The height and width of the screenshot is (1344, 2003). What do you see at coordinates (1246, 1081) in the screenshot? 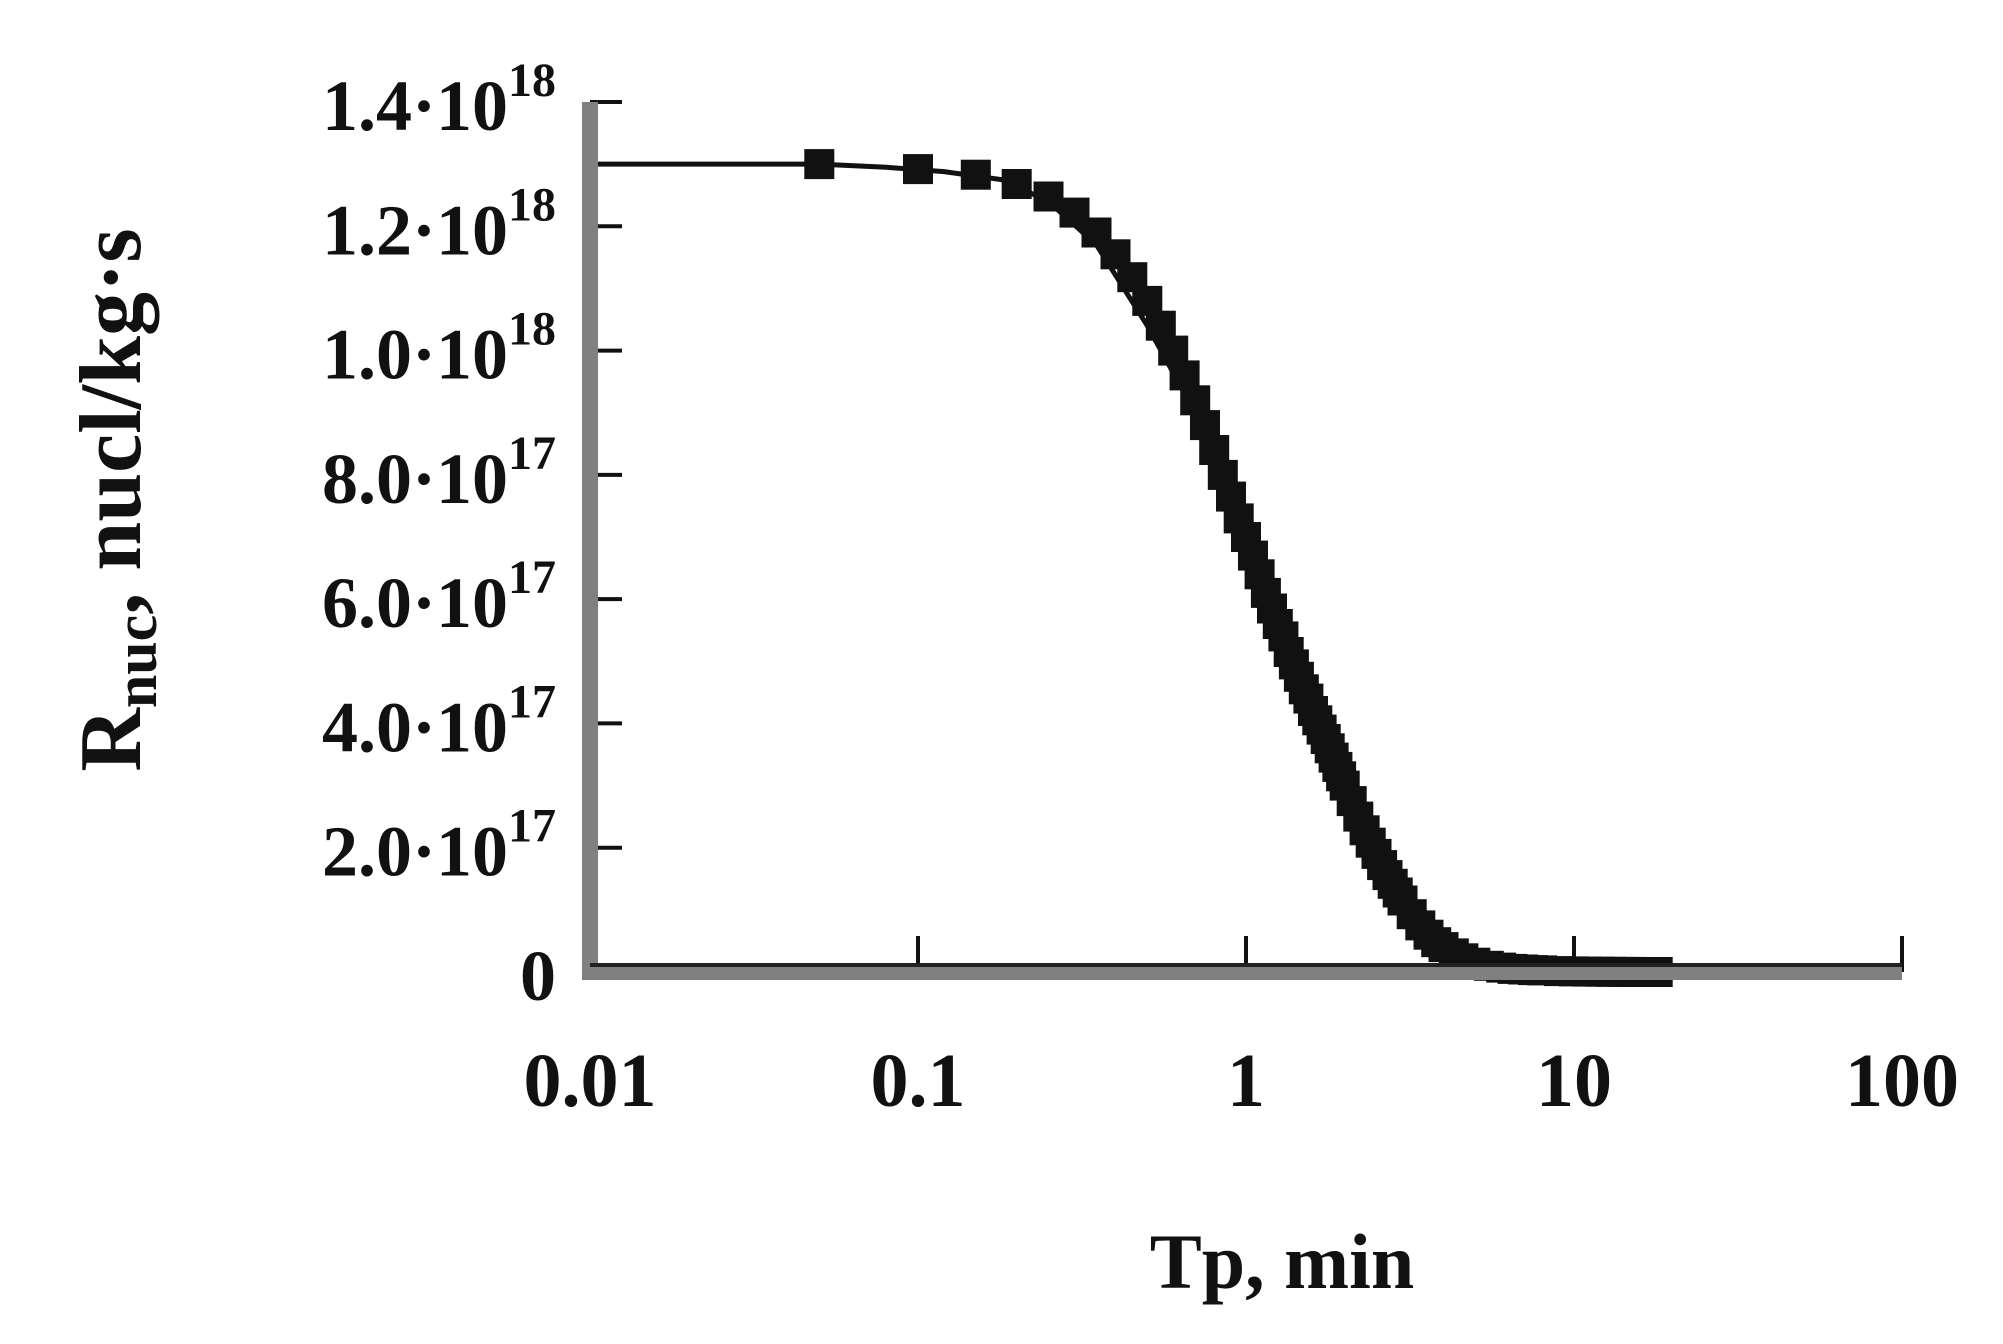
I see `x-tick-label: 1` at bounding box center [1246, 1081].